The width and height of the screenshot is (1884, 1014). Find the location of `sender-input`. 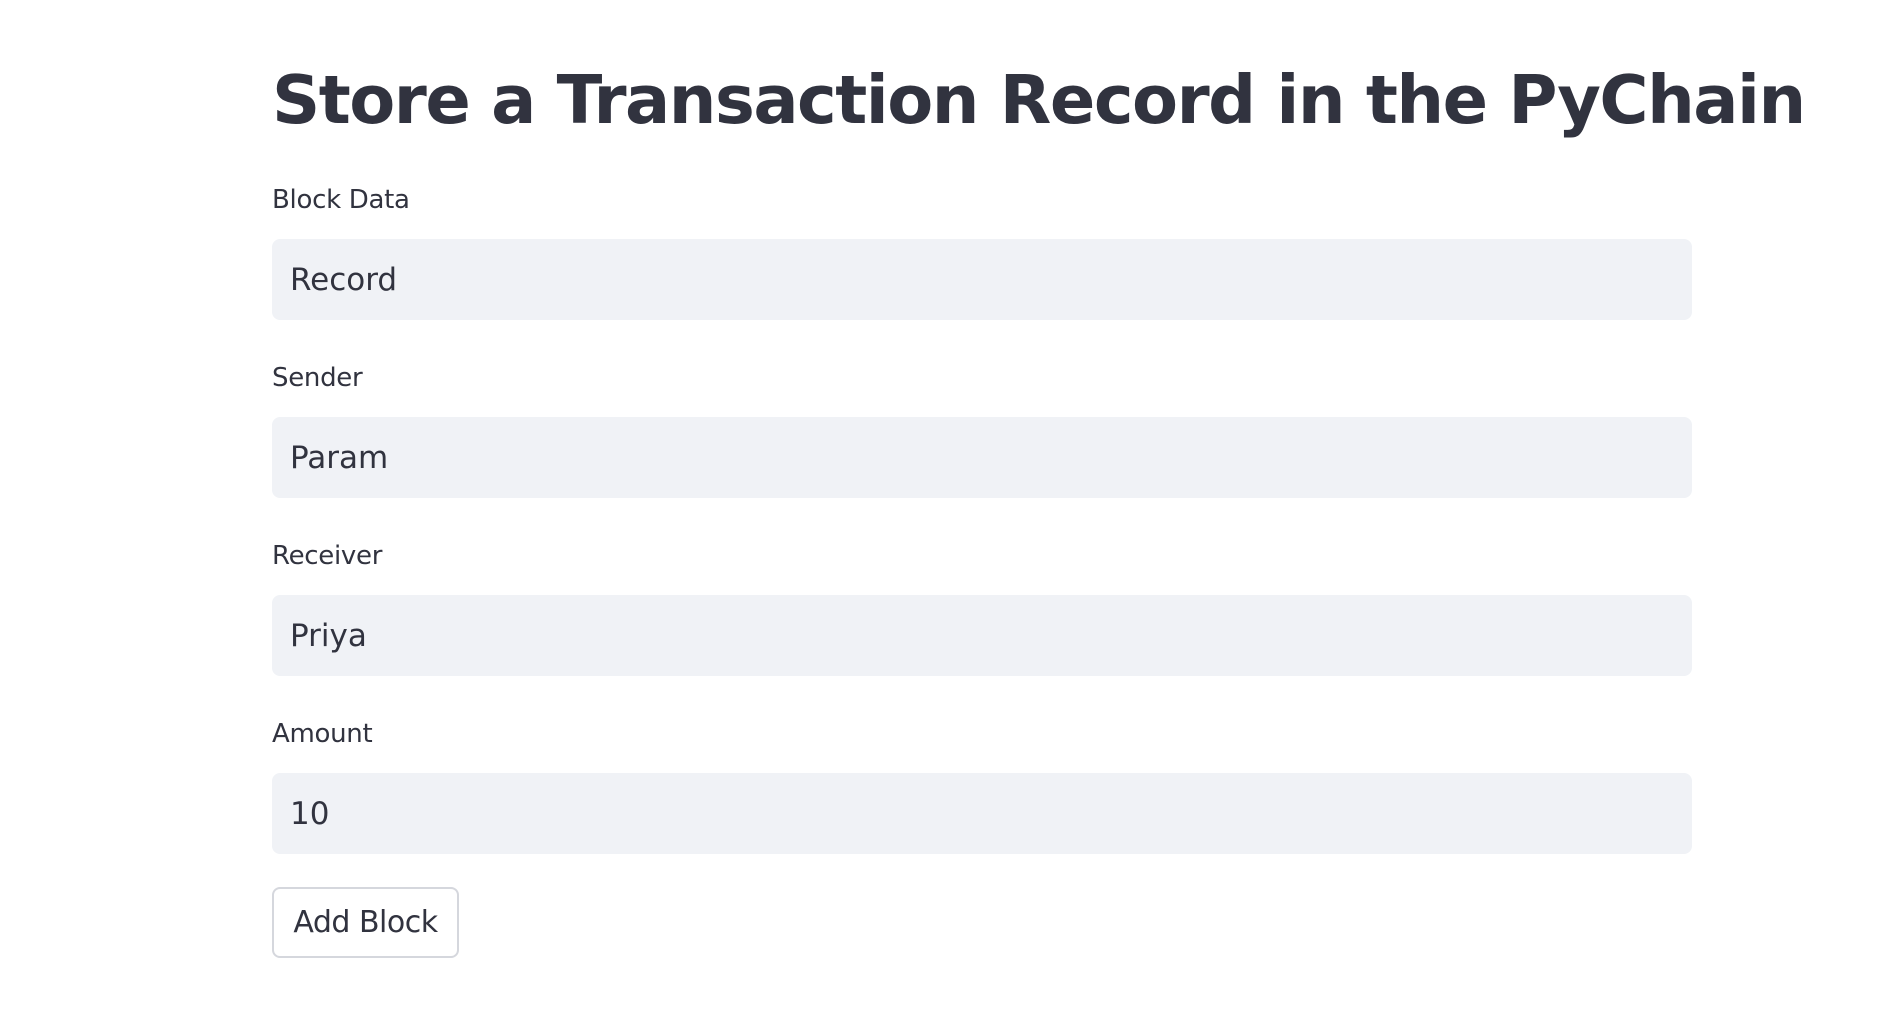

sender-input is located at coordinates (982, 457).